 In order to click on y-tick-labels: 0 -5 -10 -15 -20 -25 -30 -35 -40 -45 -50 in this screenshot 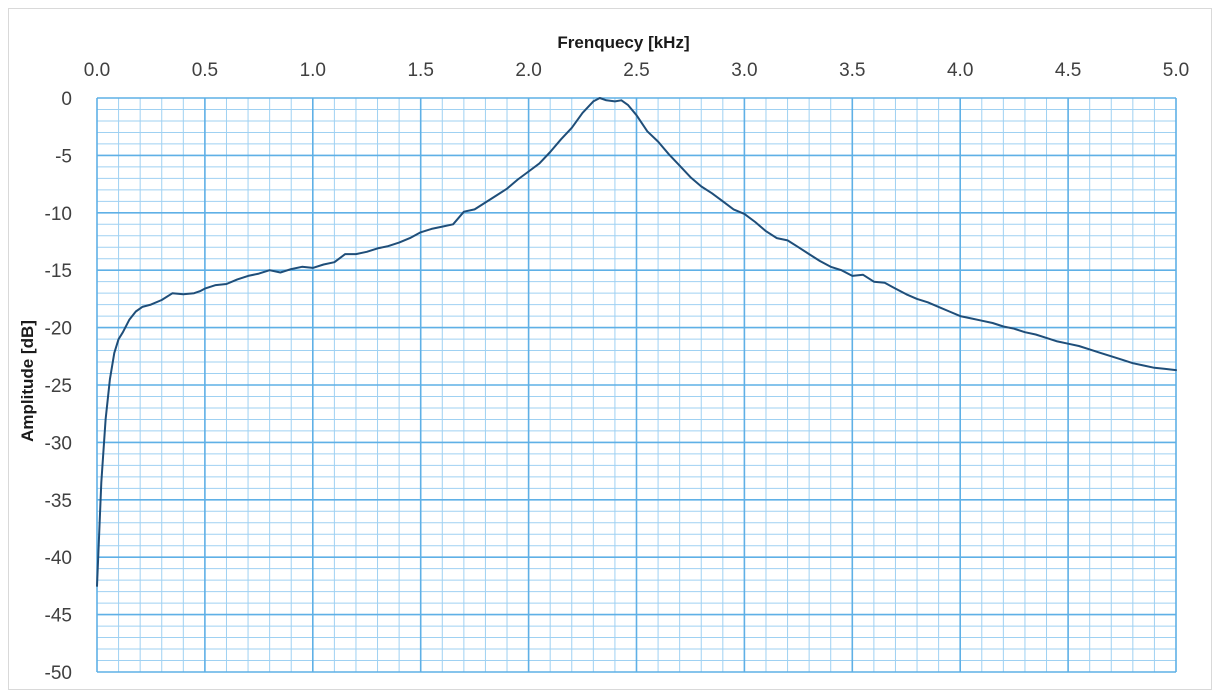, I will do `click(58, 386)`.